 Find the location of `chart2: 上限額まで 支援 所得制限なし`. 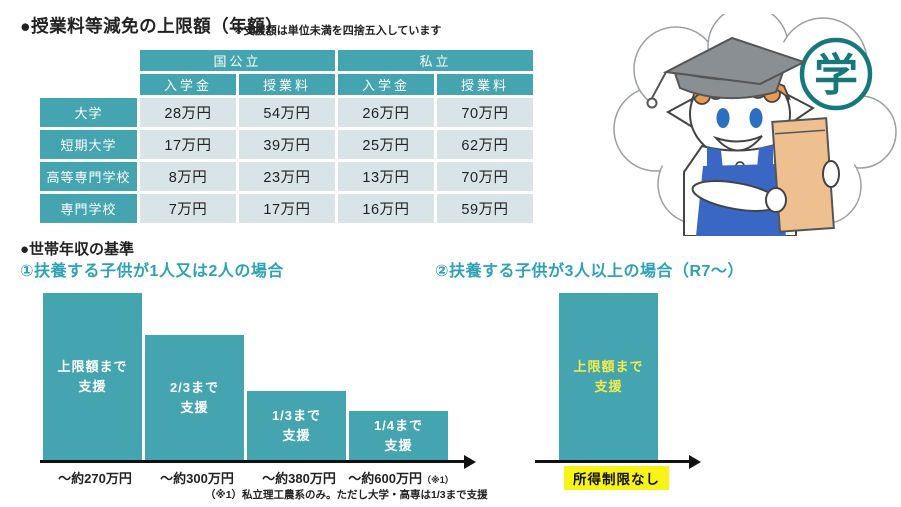

chart2: 上限額まで 支援 所得制限なし is located at coordinates (645, 399).